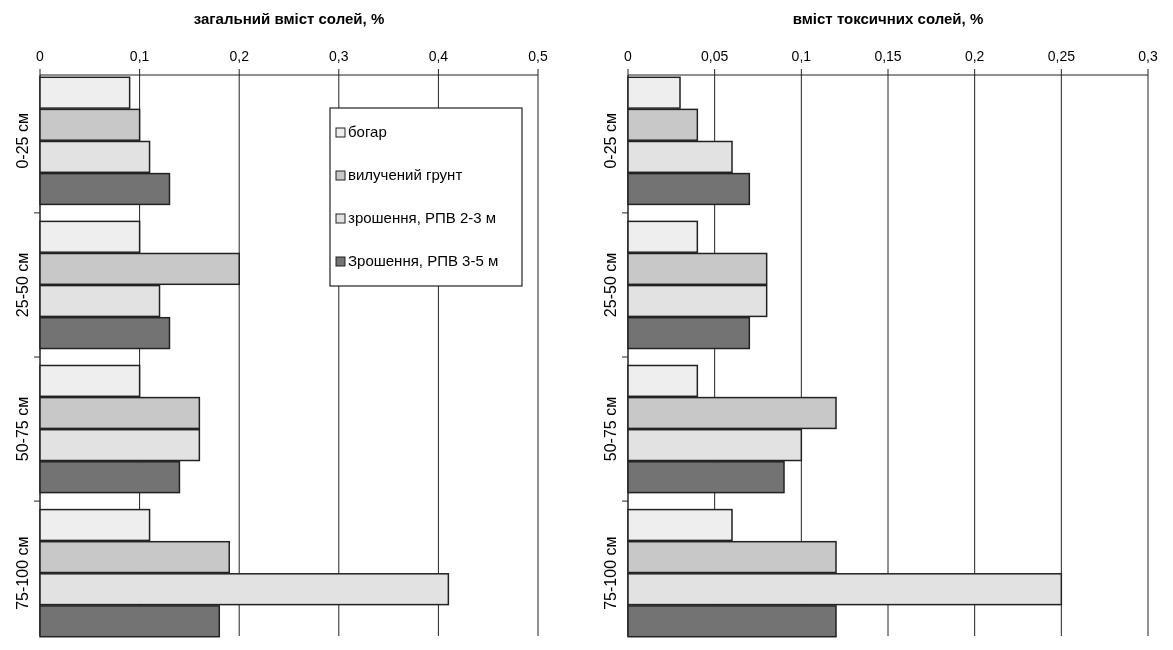 The height and width of the screenshot is (650, 1173). What do you see at coordinates (367, 131) in the screenshot?
I see `legend-label: богар` at bounding box center [367, 131].